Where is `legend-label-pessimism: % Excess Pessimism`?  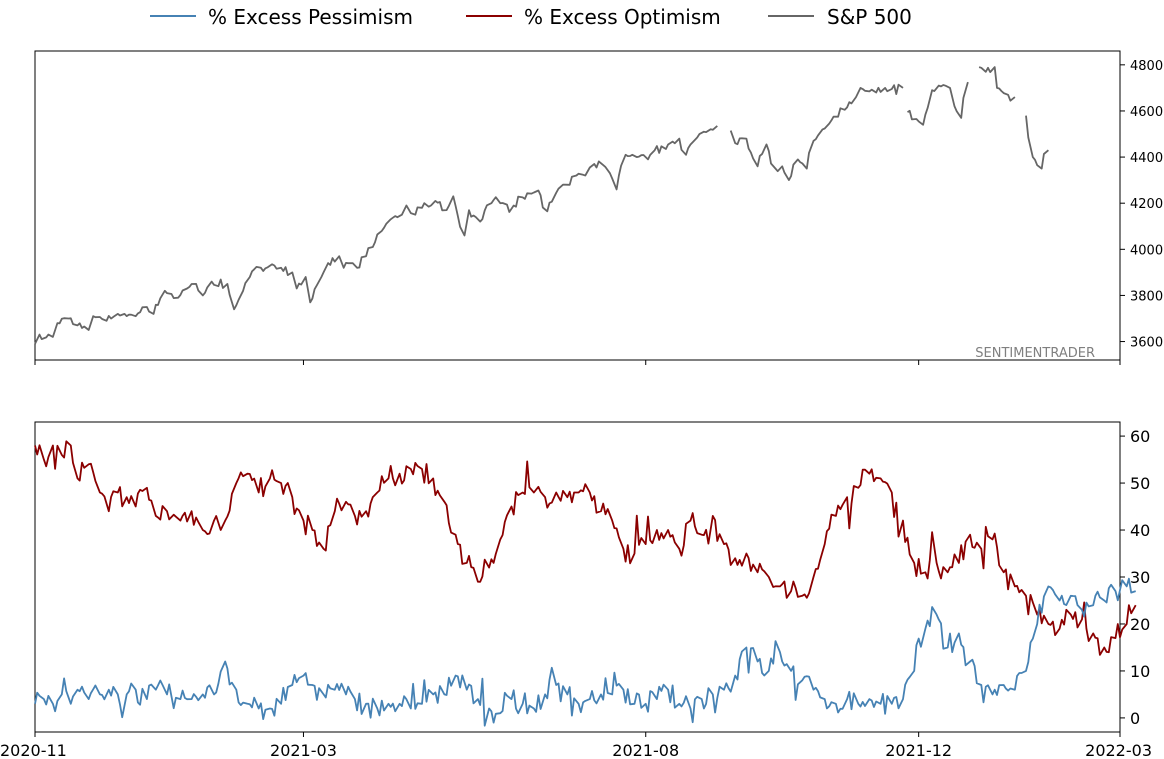 legend-label-pessimism: % Excess Pessimism is located at coordinates (310, 17).